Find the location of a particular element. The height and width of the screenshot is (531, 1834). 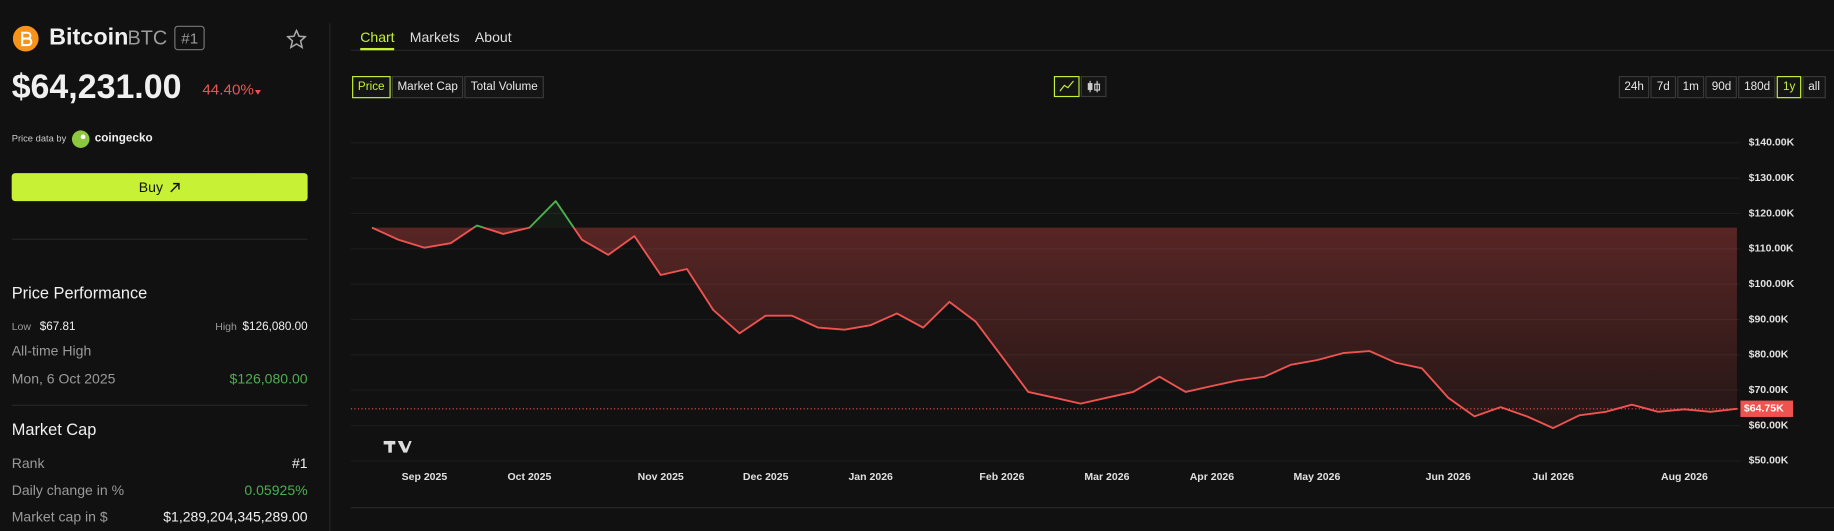

x-tick-label: Feb 2026 is located at coordinates (1001, 477).